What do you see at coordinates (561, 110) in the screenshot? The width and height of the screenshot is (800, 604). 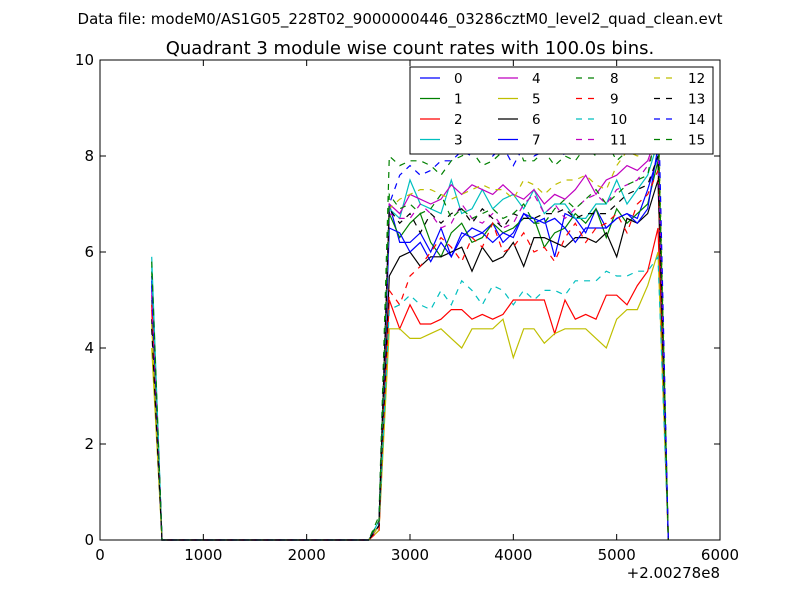 I see `legend-box` at bounding box center [561, 110].